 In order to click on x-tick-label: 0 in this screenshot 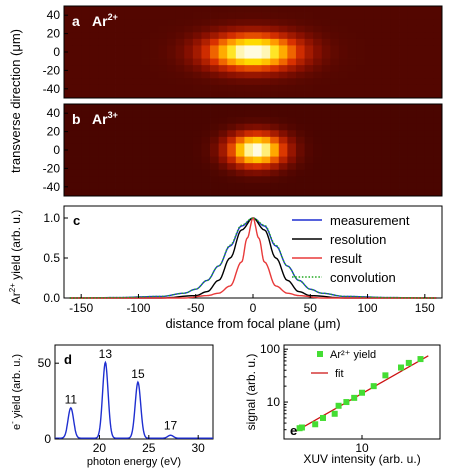, I will do `click(253, 308)`.